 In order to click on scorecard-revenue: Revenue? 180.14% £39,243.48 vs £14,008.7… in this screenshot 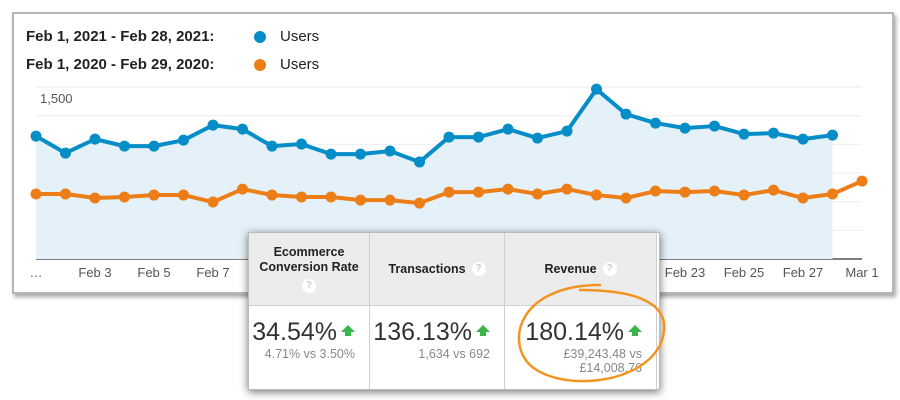, I will do `click(581, 311)`.